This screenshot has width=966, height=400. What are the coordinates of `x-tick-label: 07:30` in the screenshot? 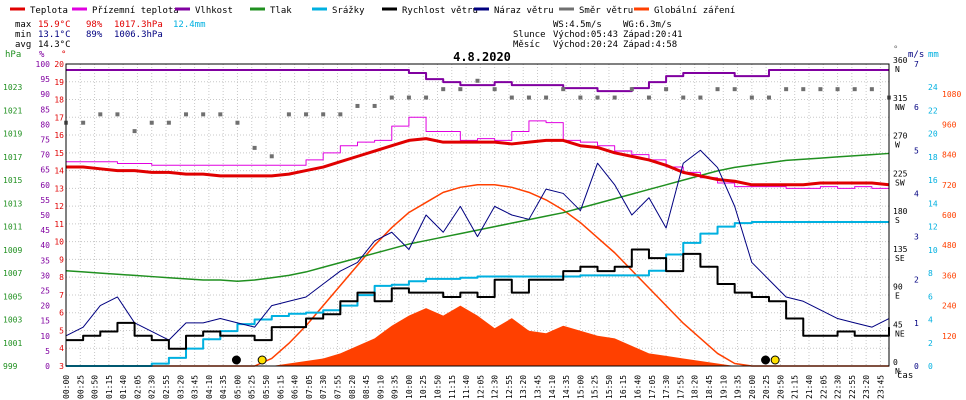 It's located at (323, 387).